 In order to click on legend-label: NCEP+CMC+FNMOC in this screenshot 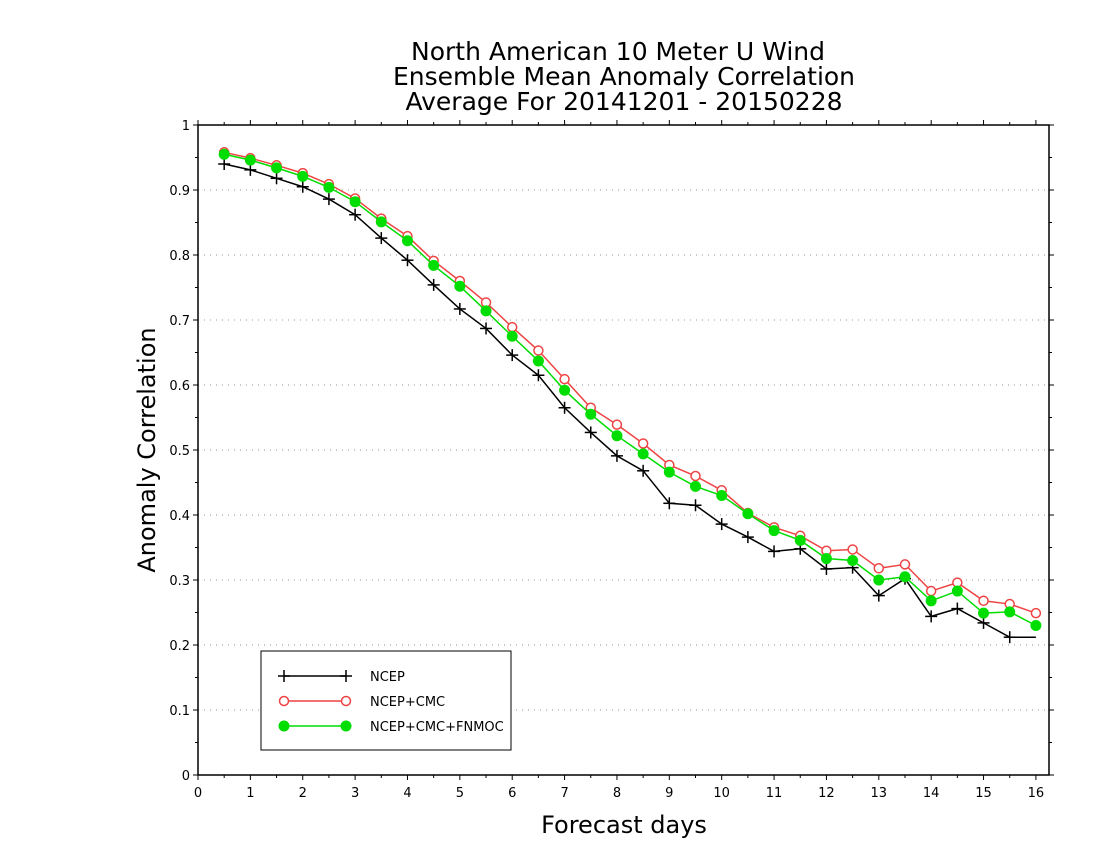, I will do `click(437, 727)`.